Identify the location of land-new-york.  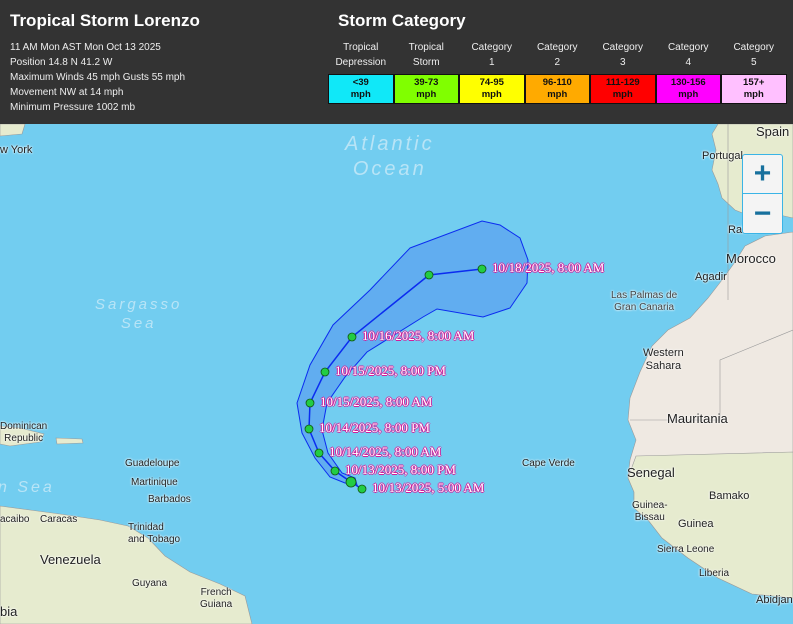
(13, 130).